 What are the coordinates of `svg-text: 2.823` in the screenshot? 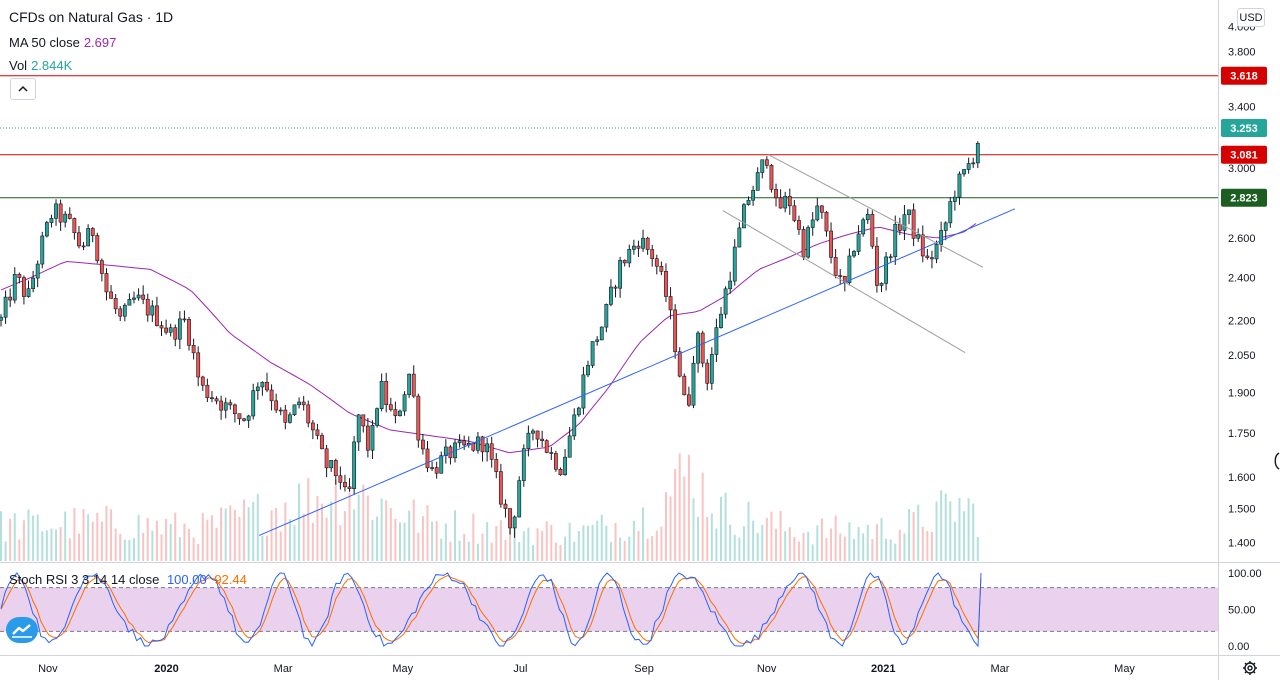 It's located at (1244, 199).